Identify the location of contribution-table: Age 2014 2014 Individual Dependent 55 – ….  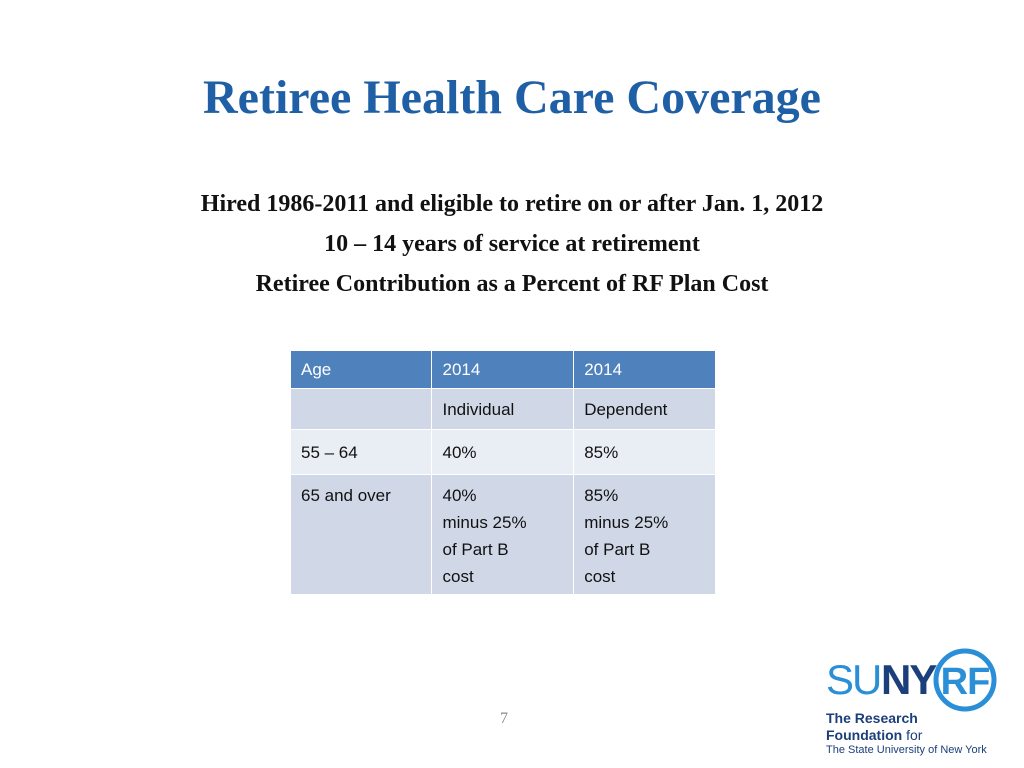
(502, 472).